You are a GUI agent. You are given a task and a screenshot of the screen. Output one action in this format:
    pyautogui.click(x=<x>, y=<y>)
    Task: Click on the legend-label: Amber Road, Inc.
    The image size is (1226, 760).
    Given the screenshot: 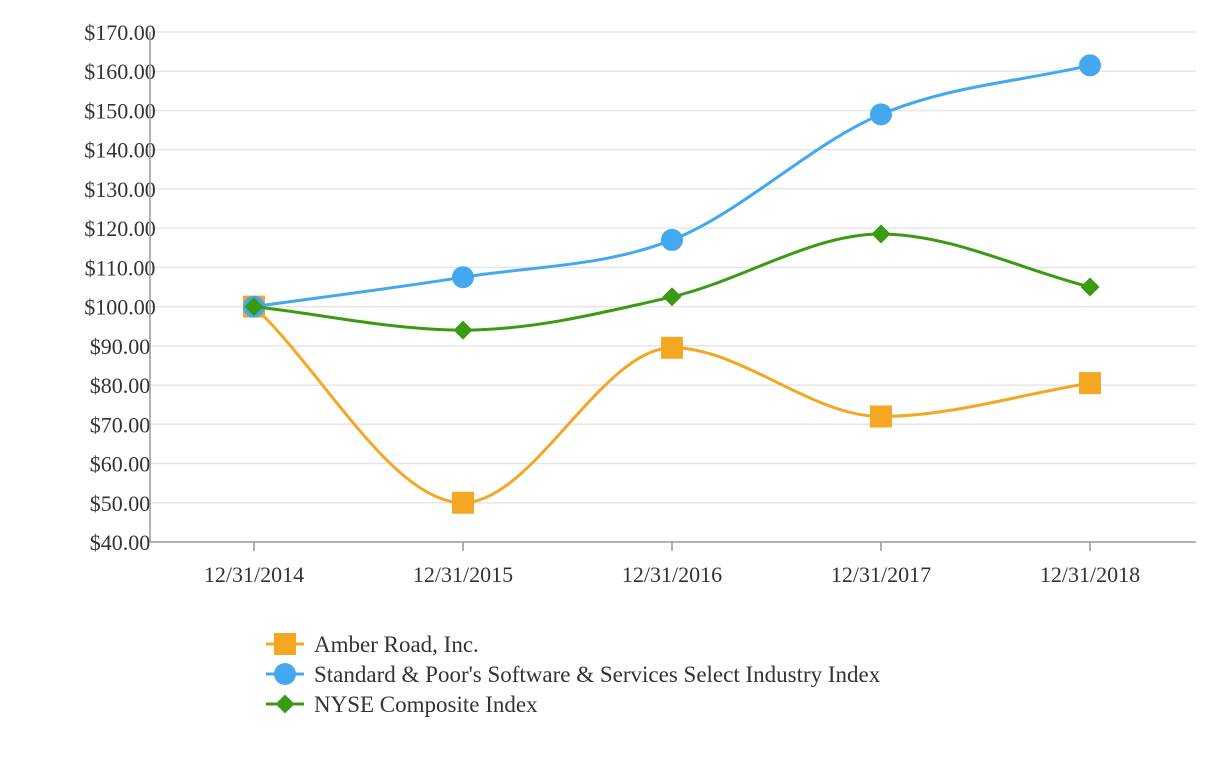 What is the action you would take?
    pyautogui.click(x=396, y=644)
    